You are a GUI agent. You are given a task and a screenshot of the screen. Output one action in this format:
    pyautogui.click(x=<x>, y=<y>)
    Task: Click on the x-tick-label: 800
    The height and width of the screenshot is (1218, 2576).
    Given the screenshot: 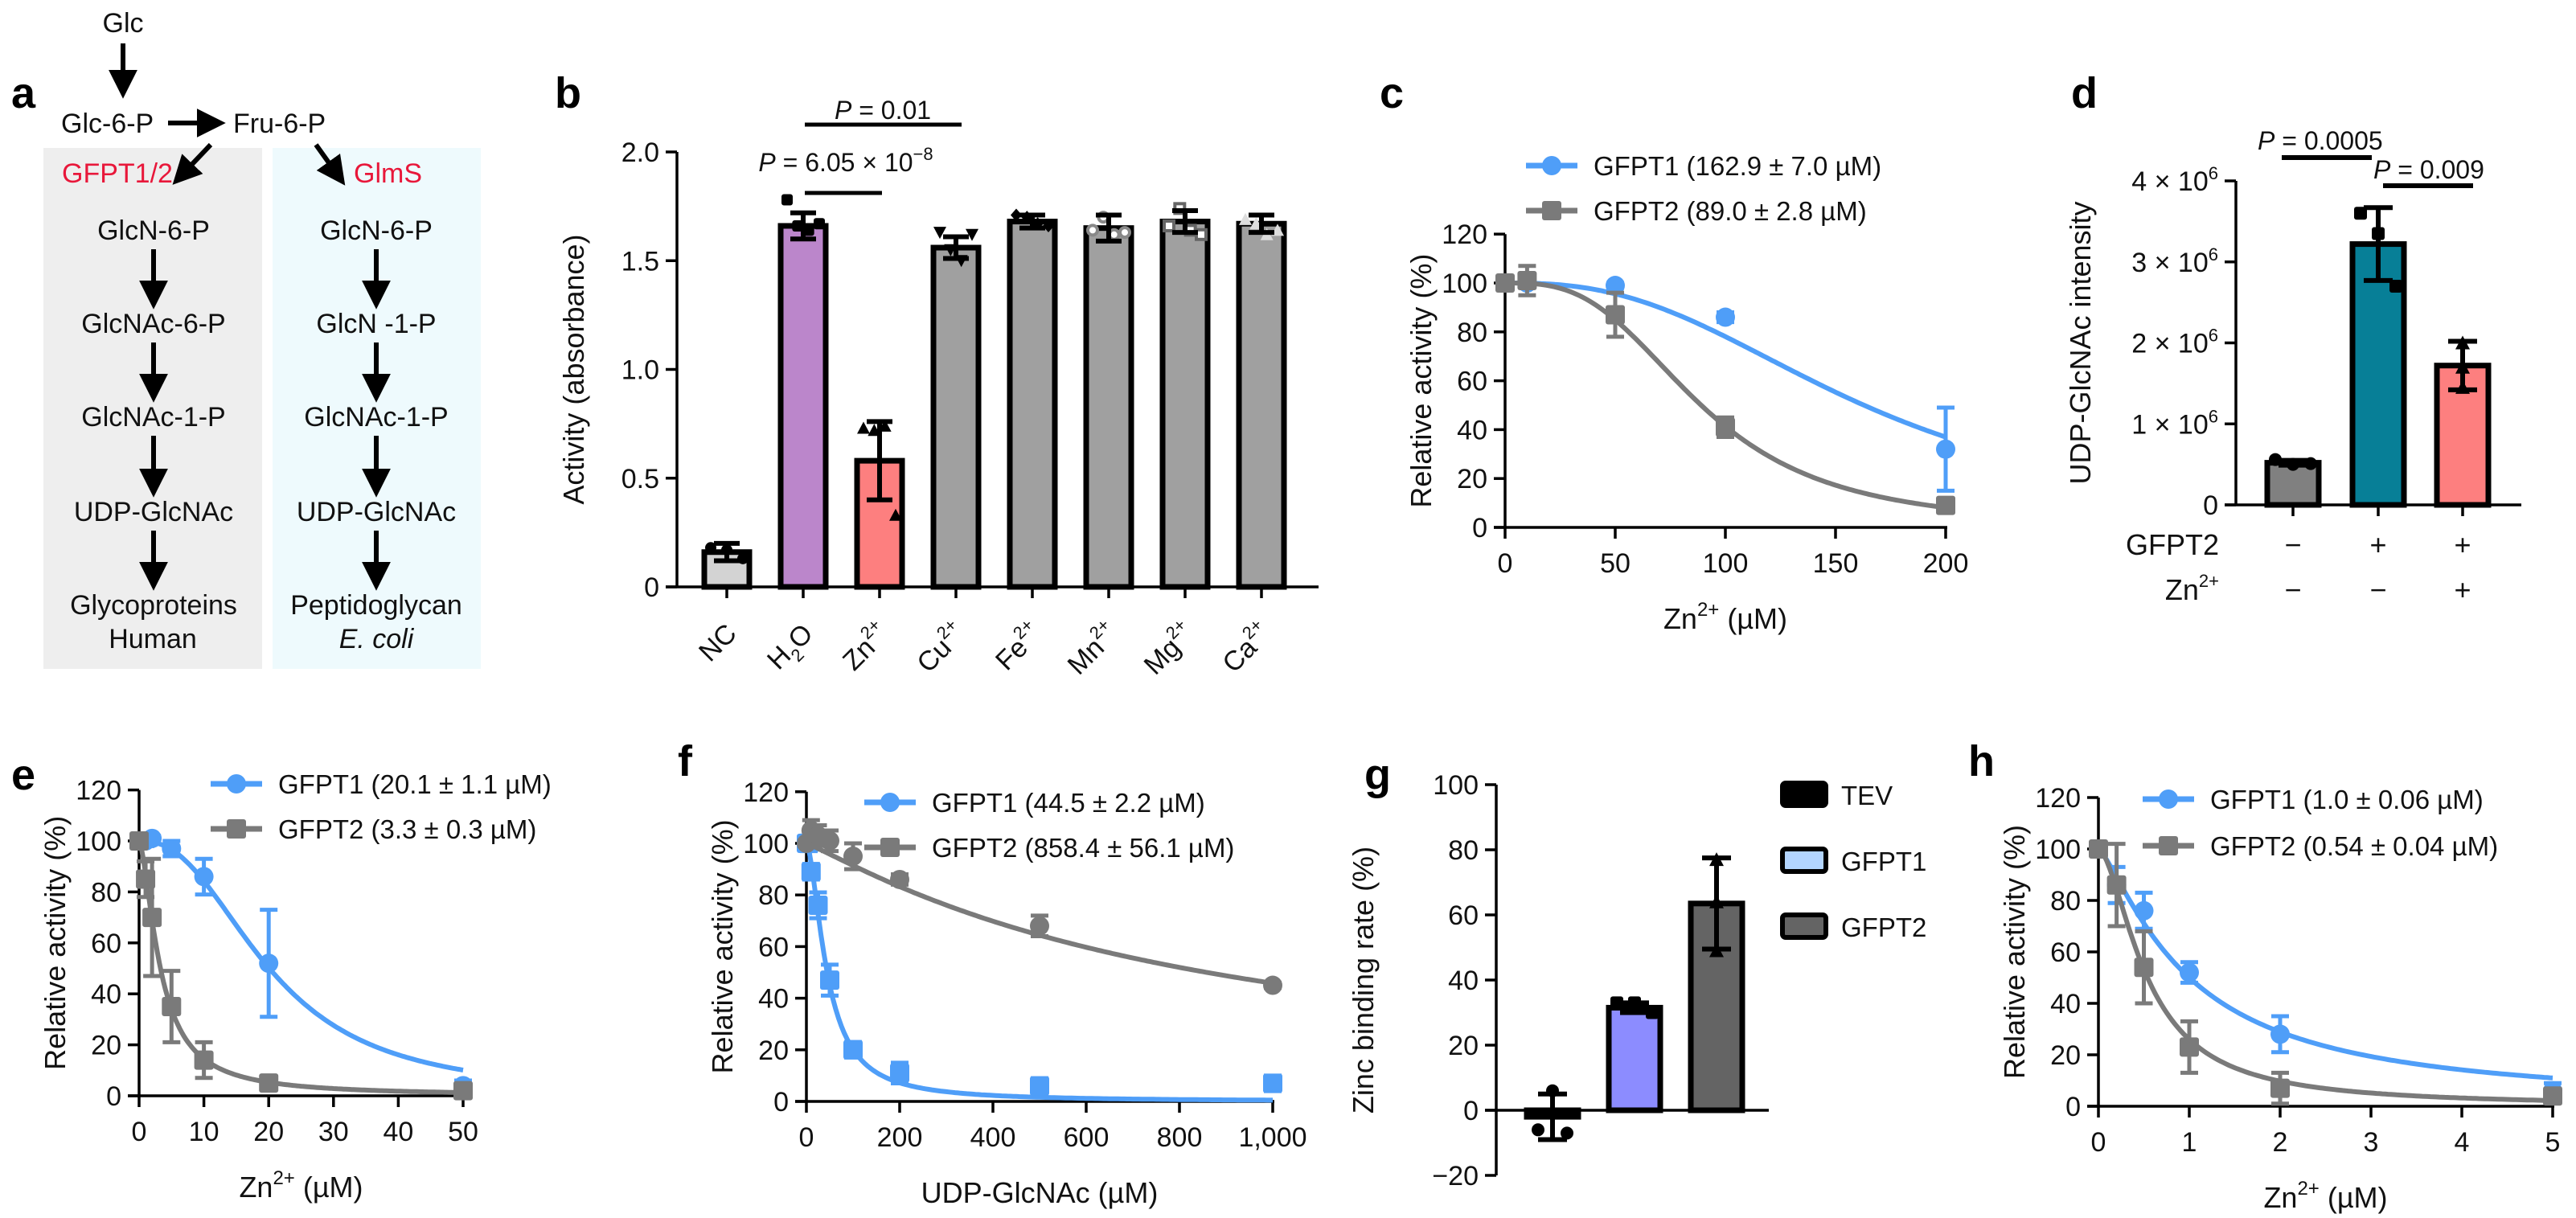 What is the action you would take?
    pyautogui.click(x=1180, y=1138)
    